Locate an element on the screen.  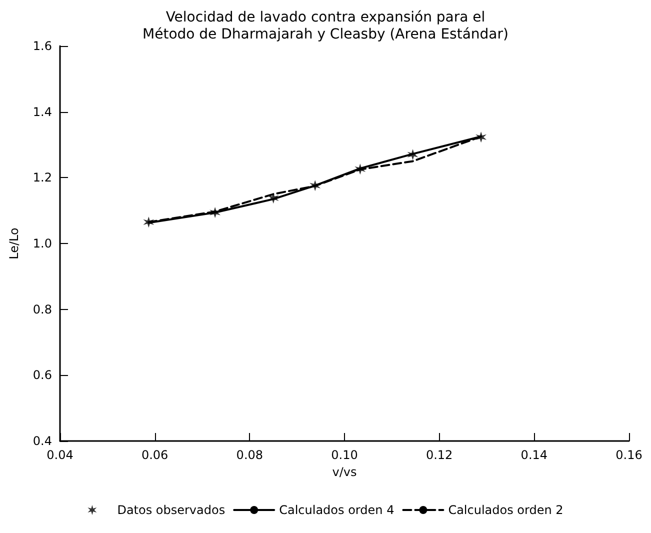
x-tick-label: 0.10 is located at coordinates (344, 455).